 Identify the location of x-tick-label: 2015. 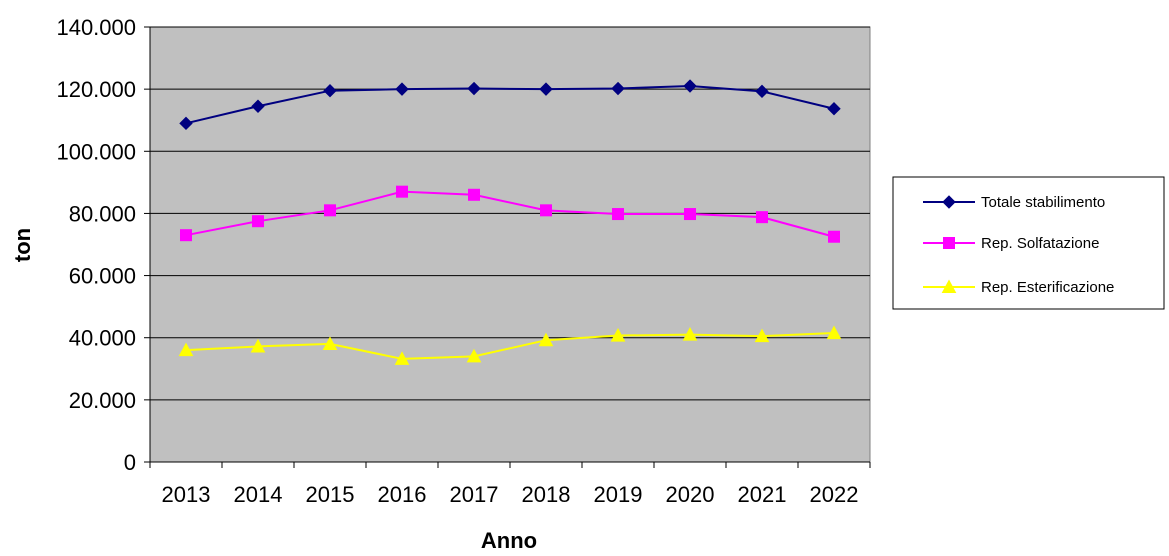
(330, 494).